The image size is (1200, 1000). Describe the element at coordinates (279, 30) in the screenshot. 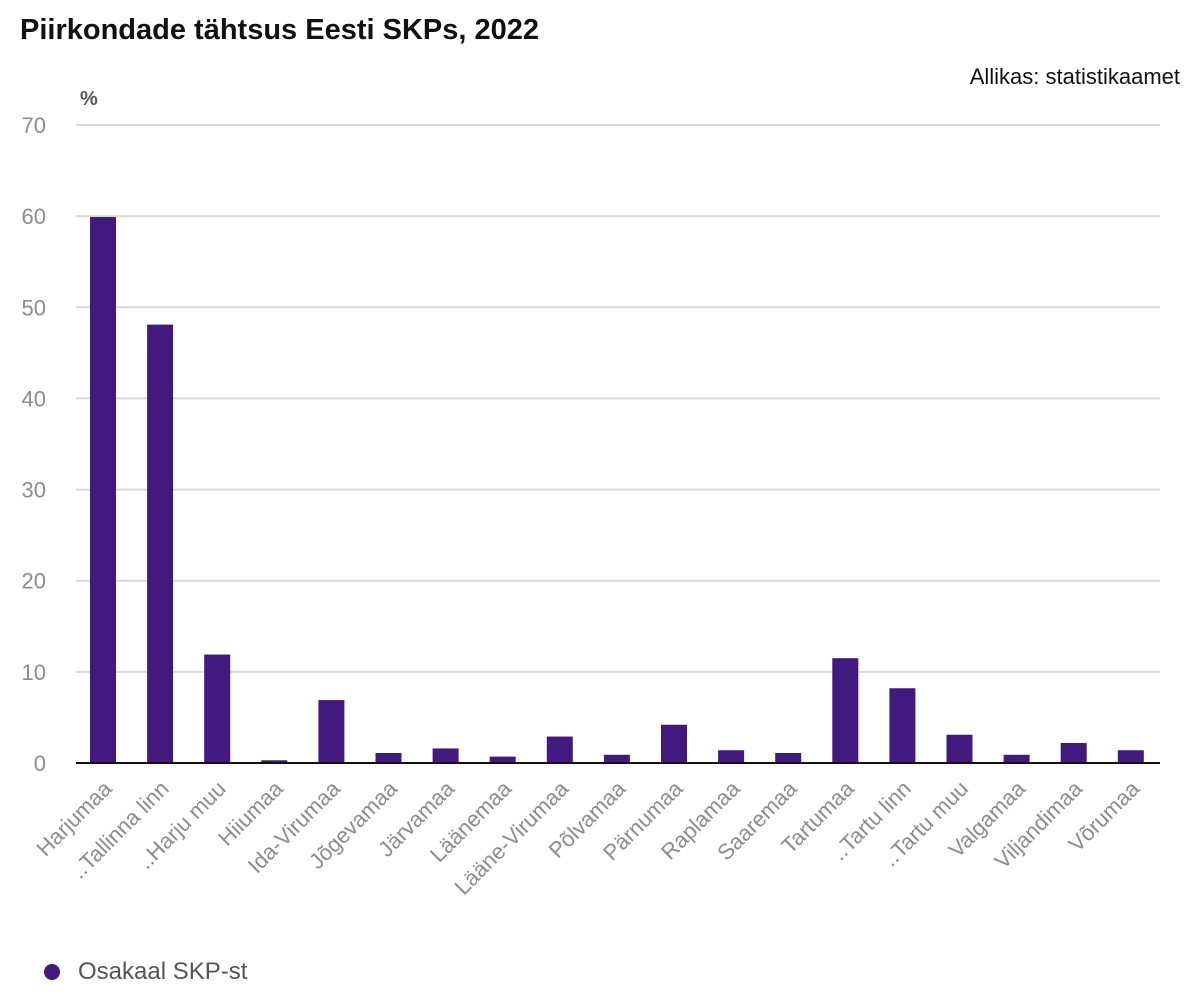

I see `chart-title: Piirkondade tähtsus Eesti SKPs, 2022` at that location.